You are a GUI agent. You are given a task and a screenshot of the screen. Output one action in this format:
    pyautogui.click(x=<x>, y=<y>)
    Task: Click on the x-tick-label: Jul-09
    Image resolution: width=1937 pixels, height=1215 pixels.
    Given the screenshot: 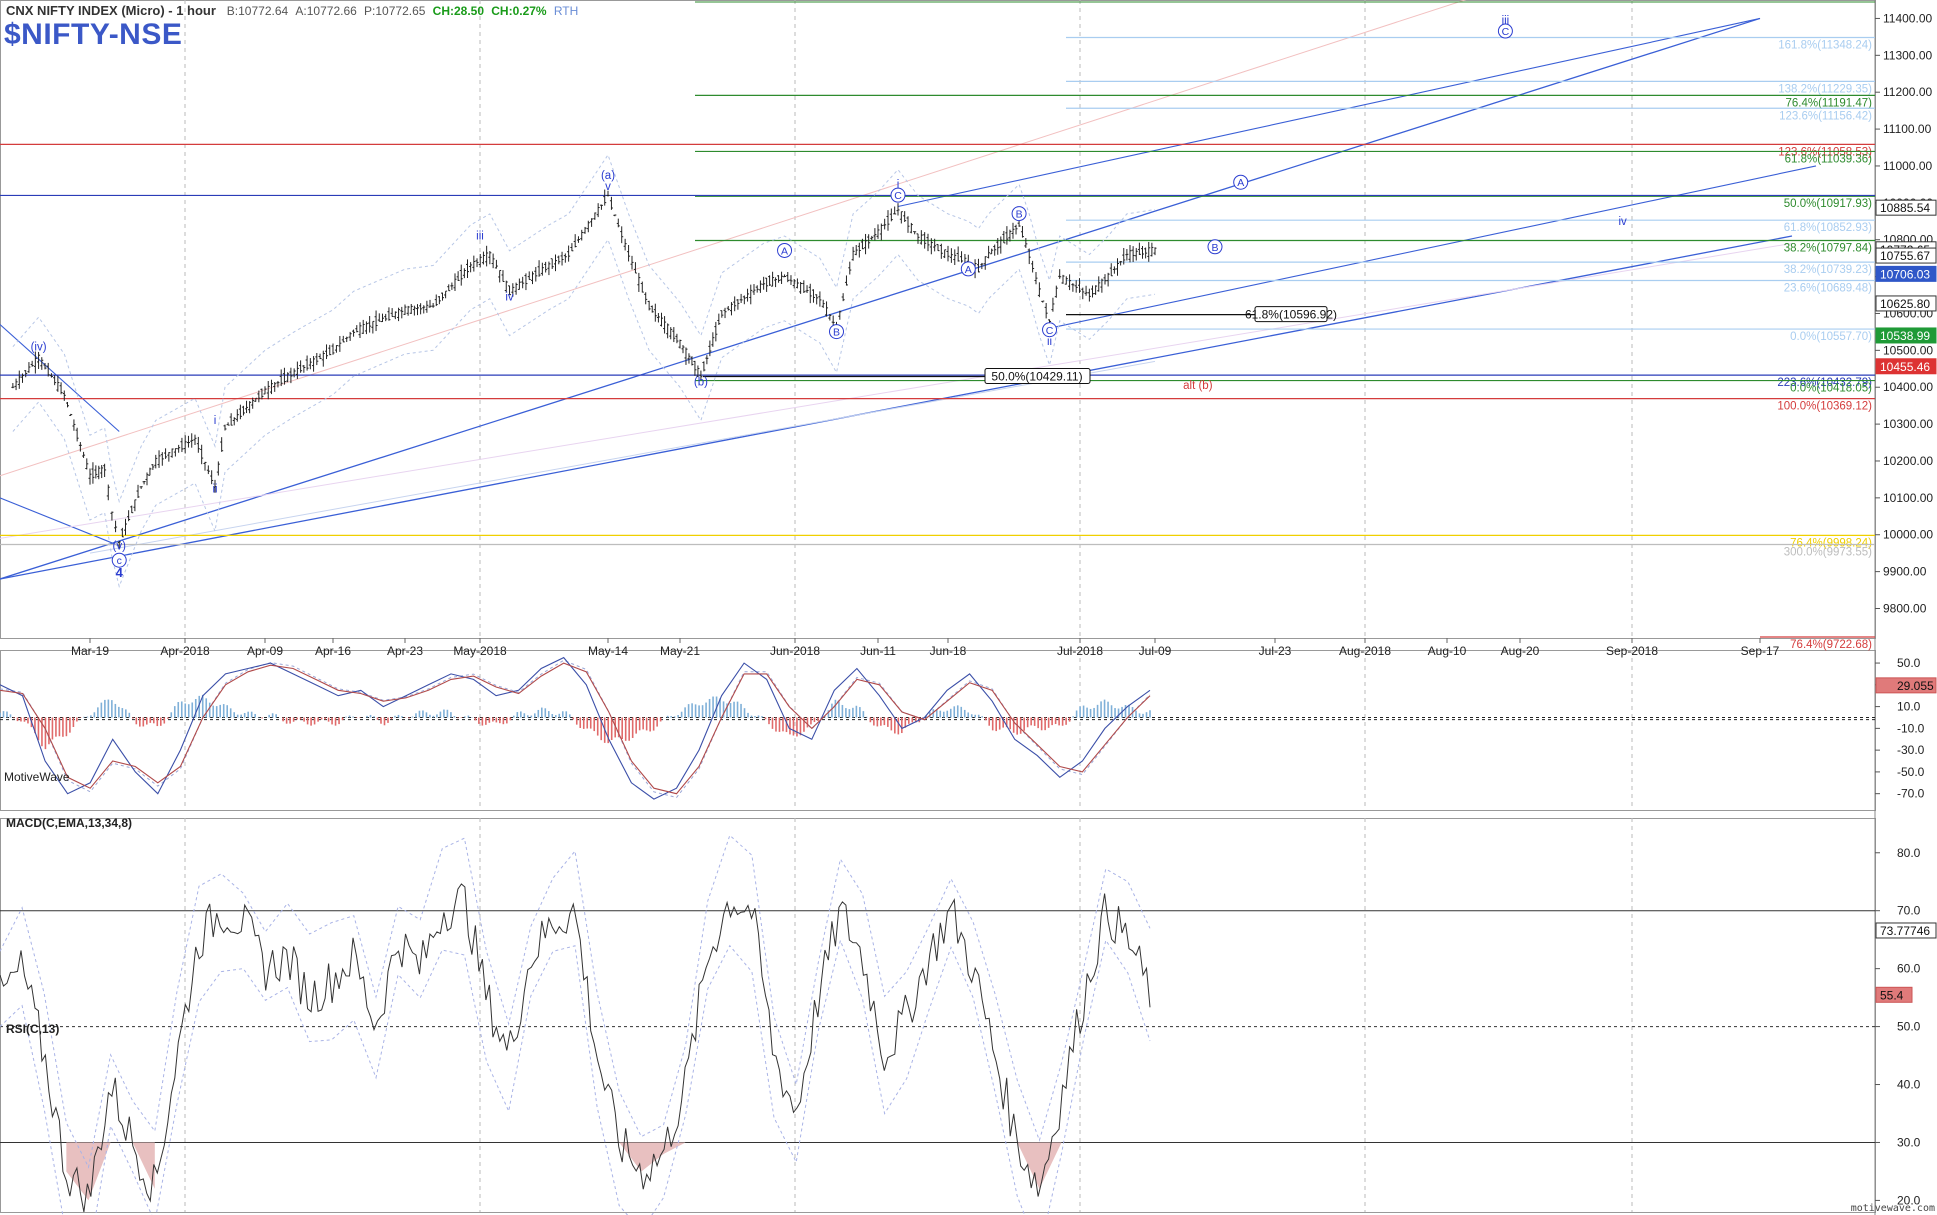 What is the action you would take?
    pyautogui.click(x=1155, y=651)
    